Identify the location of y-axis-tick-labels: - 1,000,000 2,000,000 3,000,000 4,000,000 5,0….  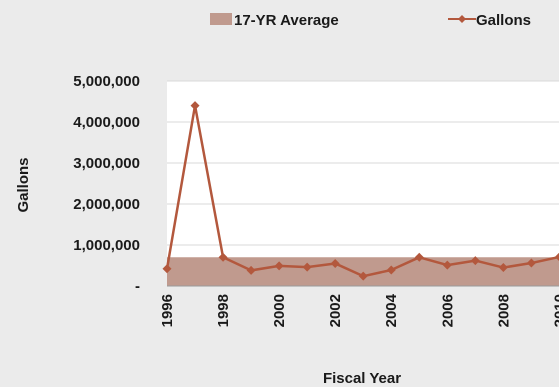
(106, 184).